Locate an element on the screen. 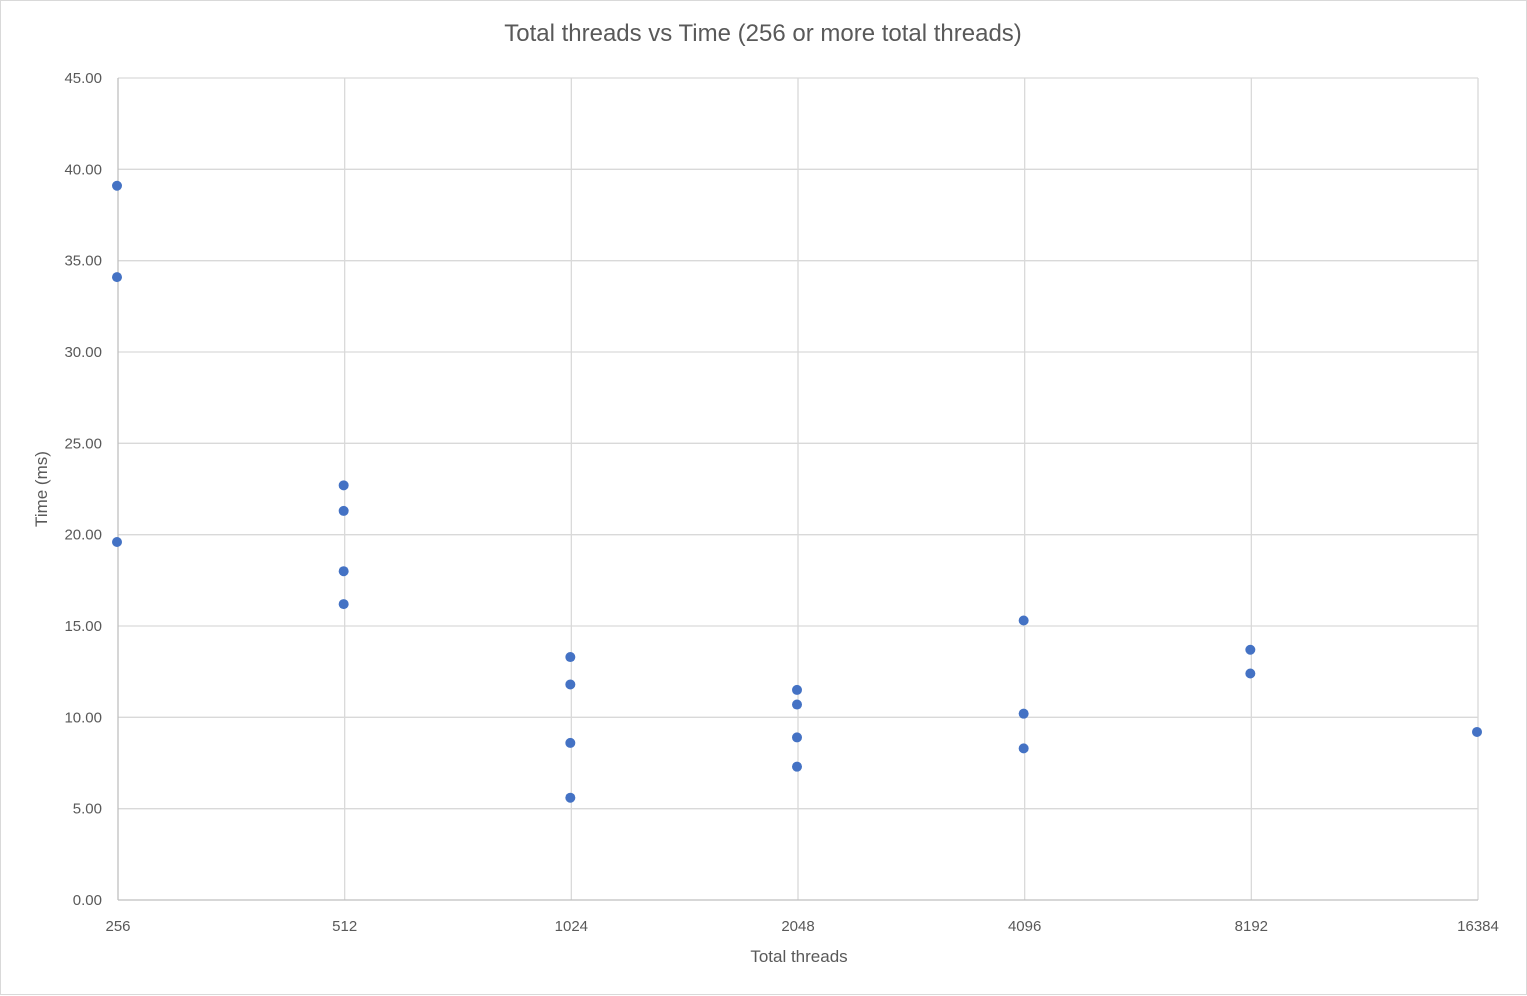 This screenshot has height=996, width=1527. x-tick-label: 8192 is located at coordinates (1251, 926).